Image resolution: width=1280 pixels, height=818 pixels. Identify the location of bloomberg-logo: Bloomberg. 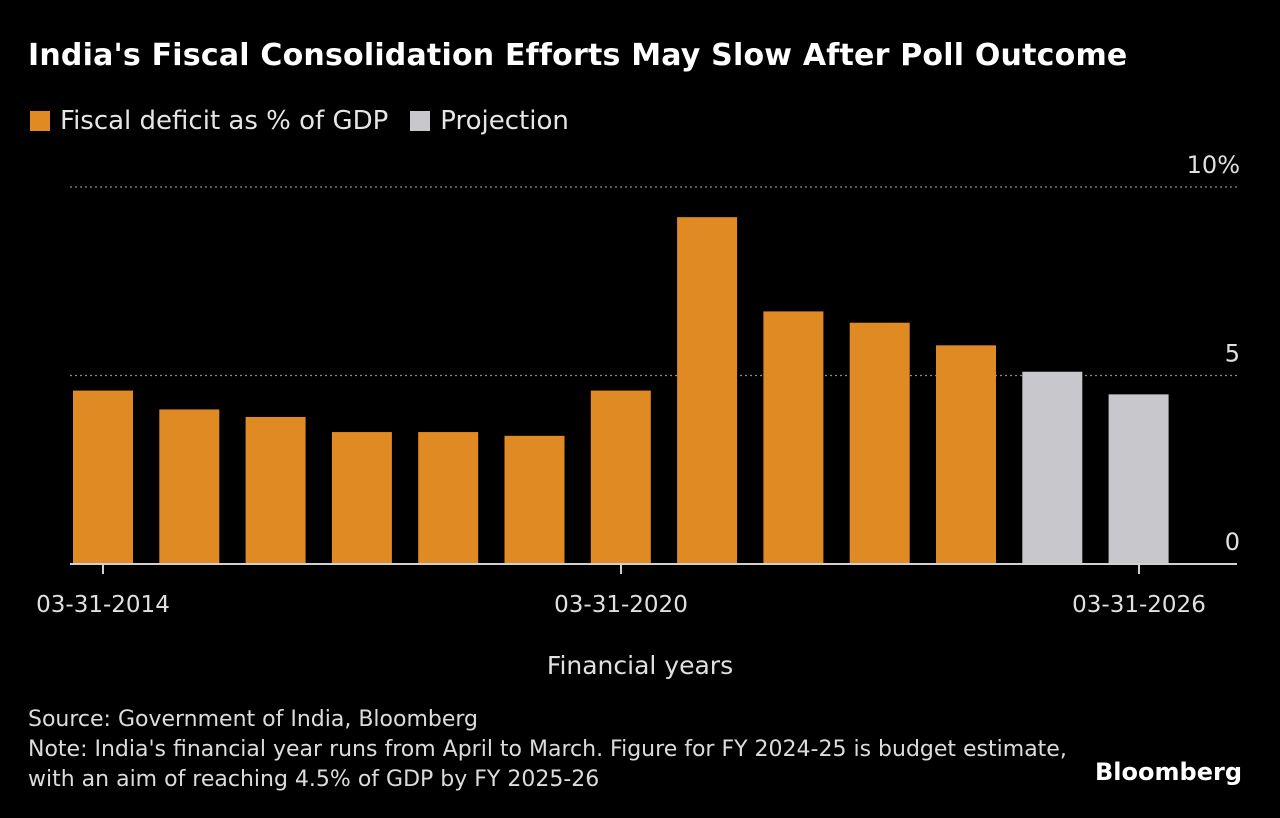
(1168, 772).